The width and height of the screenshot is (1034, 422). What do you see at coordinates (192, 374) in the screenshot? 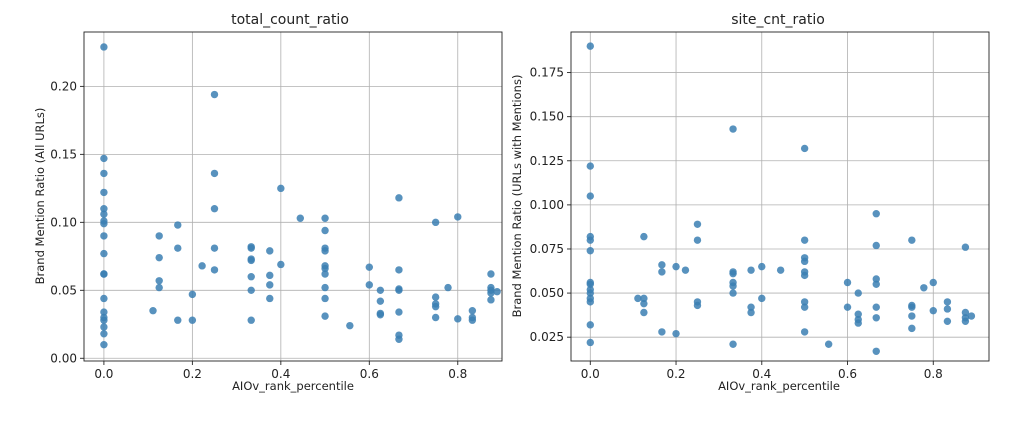
I see `x-tick-label: 0.2` at bounding box center [192, 374].